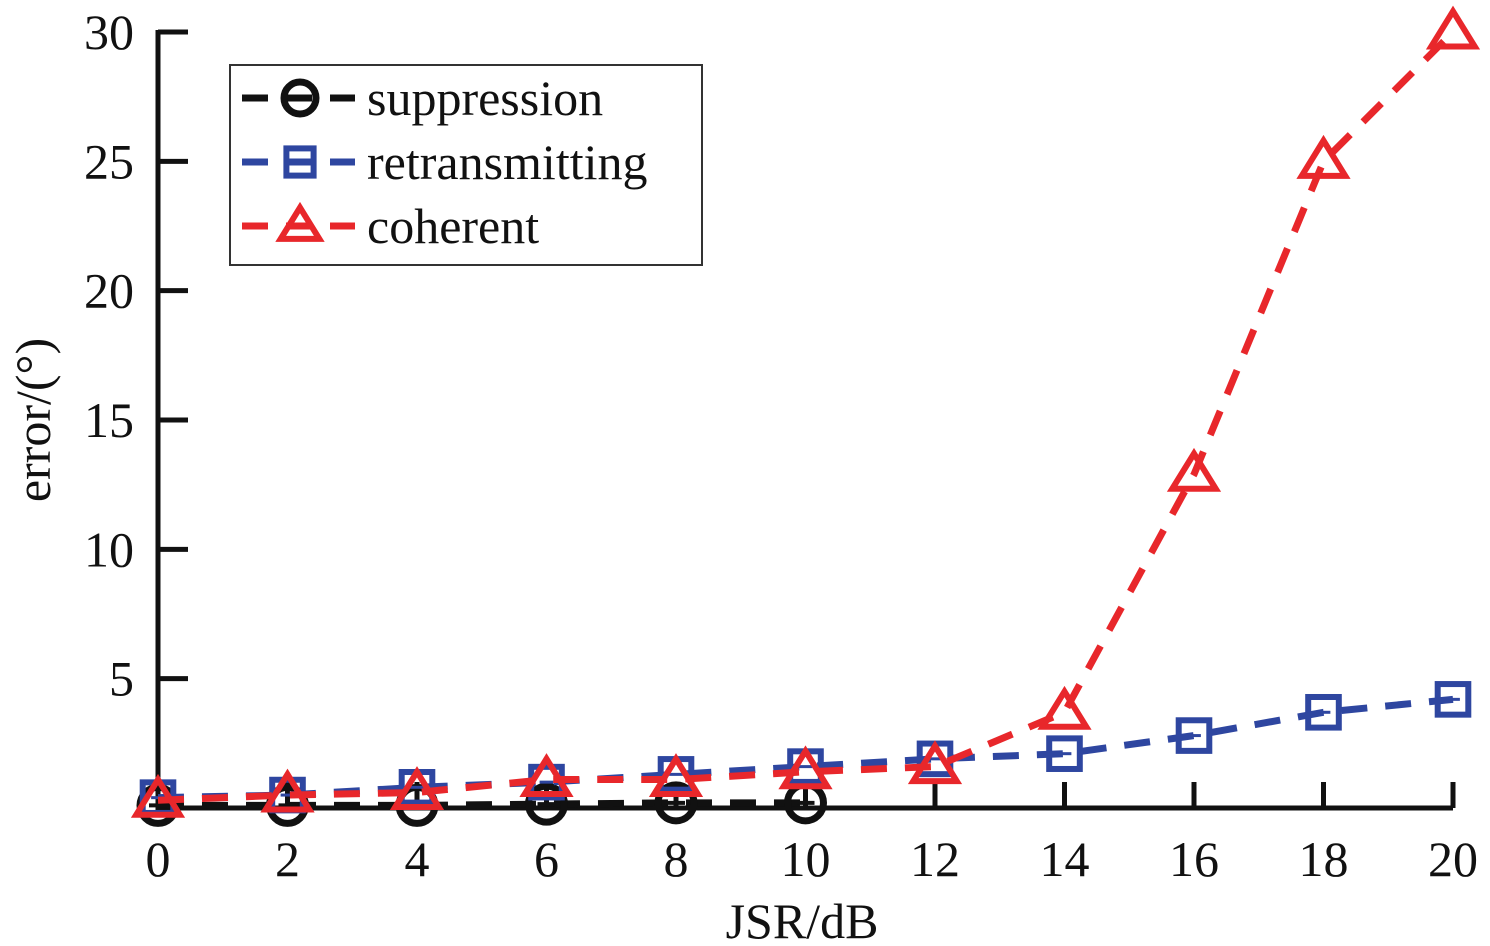 Image resolution: width=1490 pixels, height=946 pixels. I want to click on x-tick-label: 10, so click(806, 859).